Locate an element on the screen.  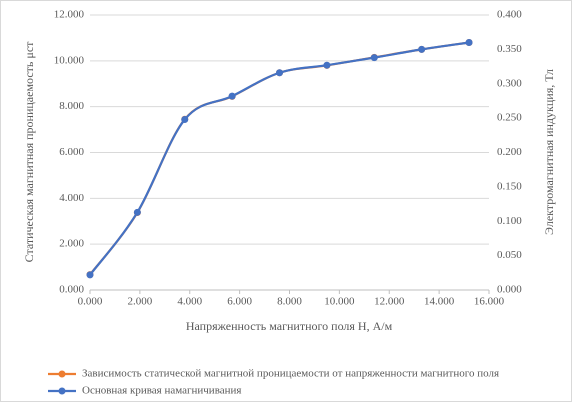
y2-tick-label: 0.400 is located at coordinates (509, 15).